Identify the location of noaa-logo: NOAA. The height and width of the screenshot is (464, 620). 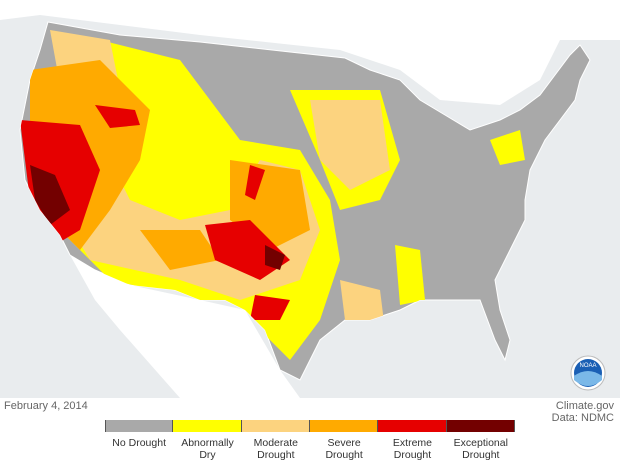
(588, 373).